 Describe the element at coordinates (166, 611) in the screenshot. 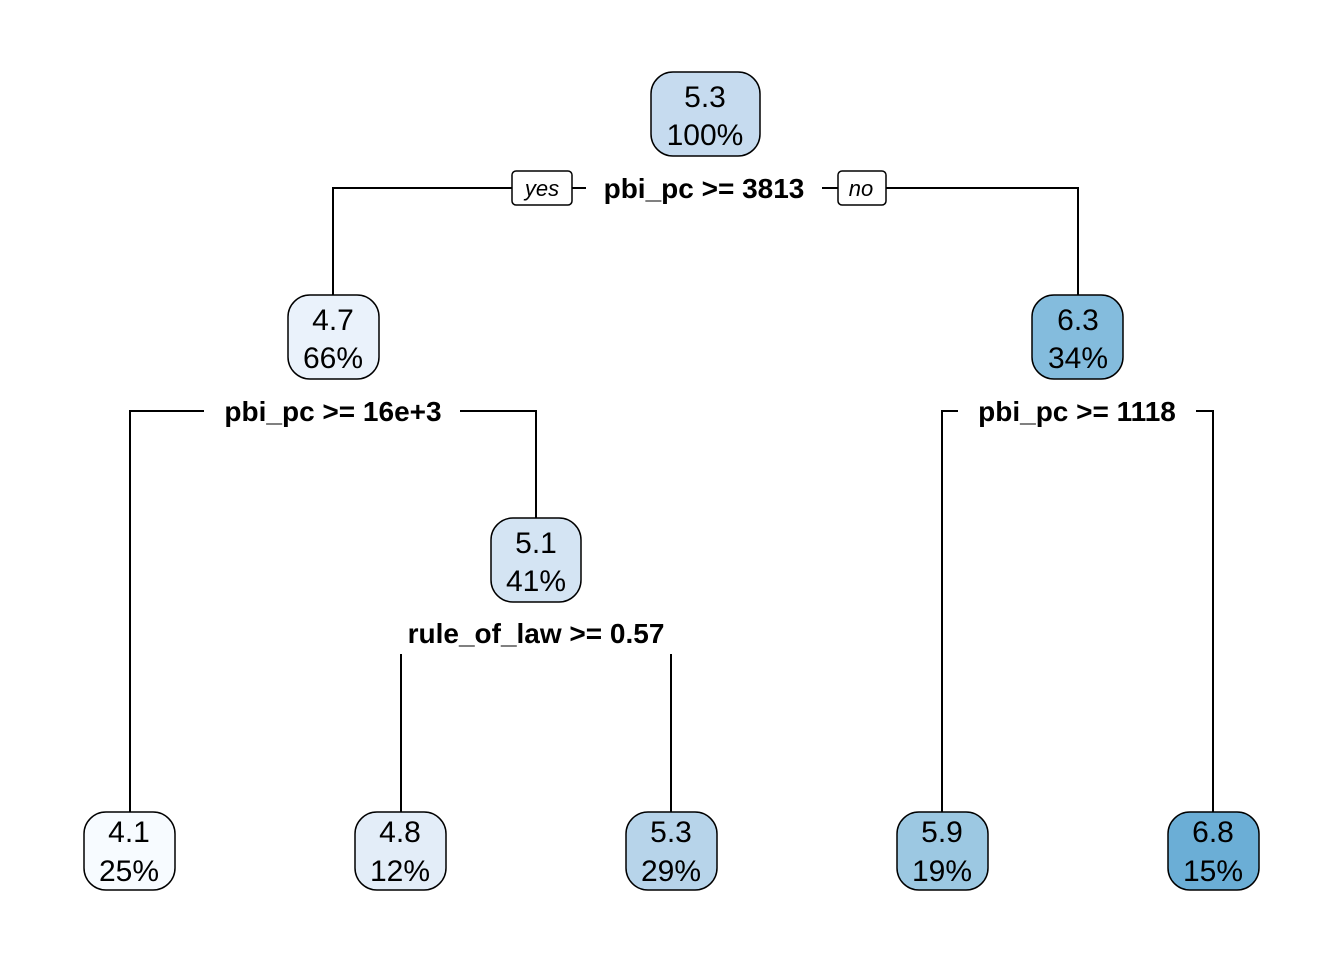

I see `edge-left-to-leaf1` at that location.